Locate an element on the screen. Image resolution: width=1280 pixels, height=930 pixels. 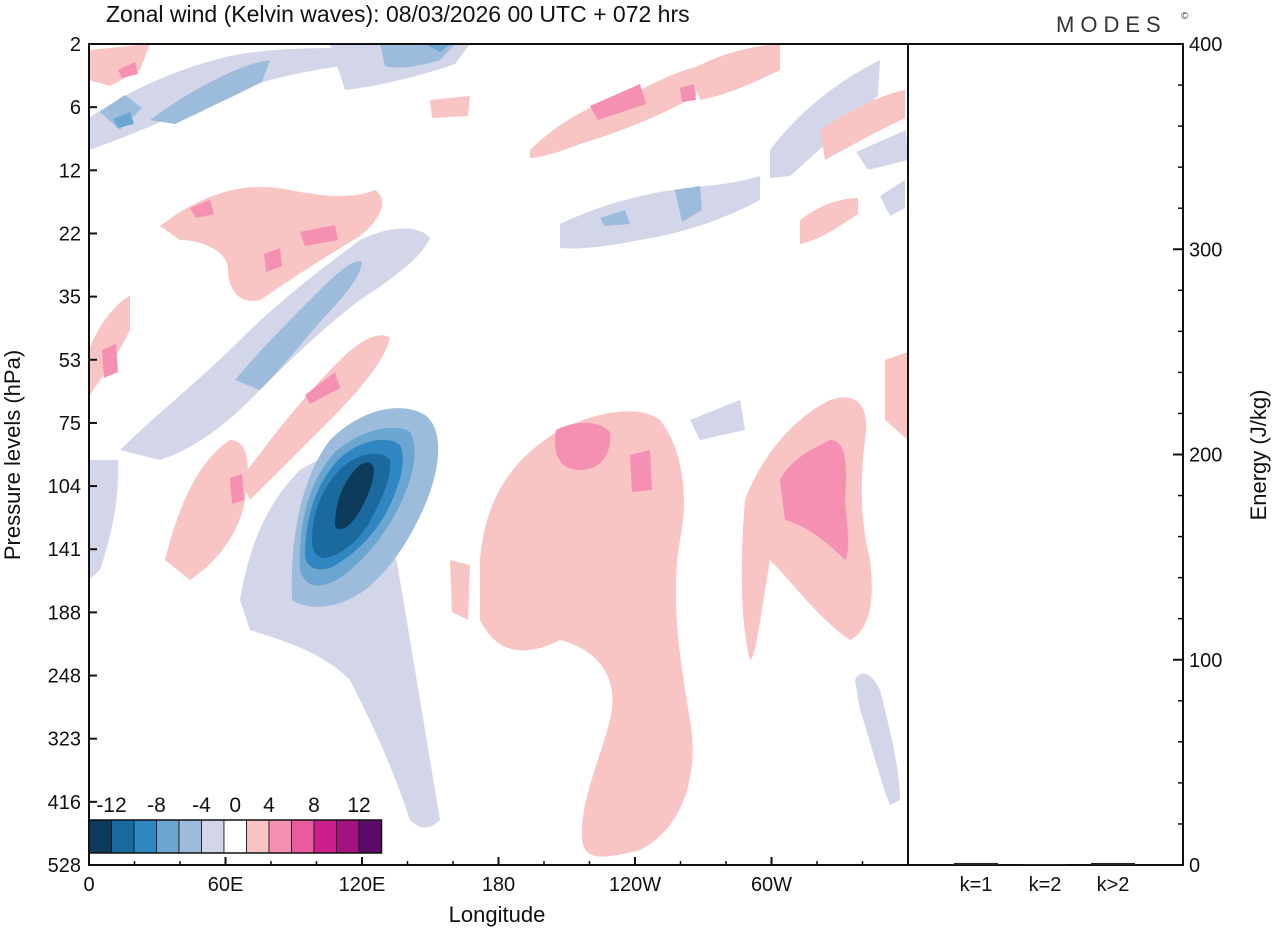
energy-tick-label: 300 is located at coordinates (1205, 250).